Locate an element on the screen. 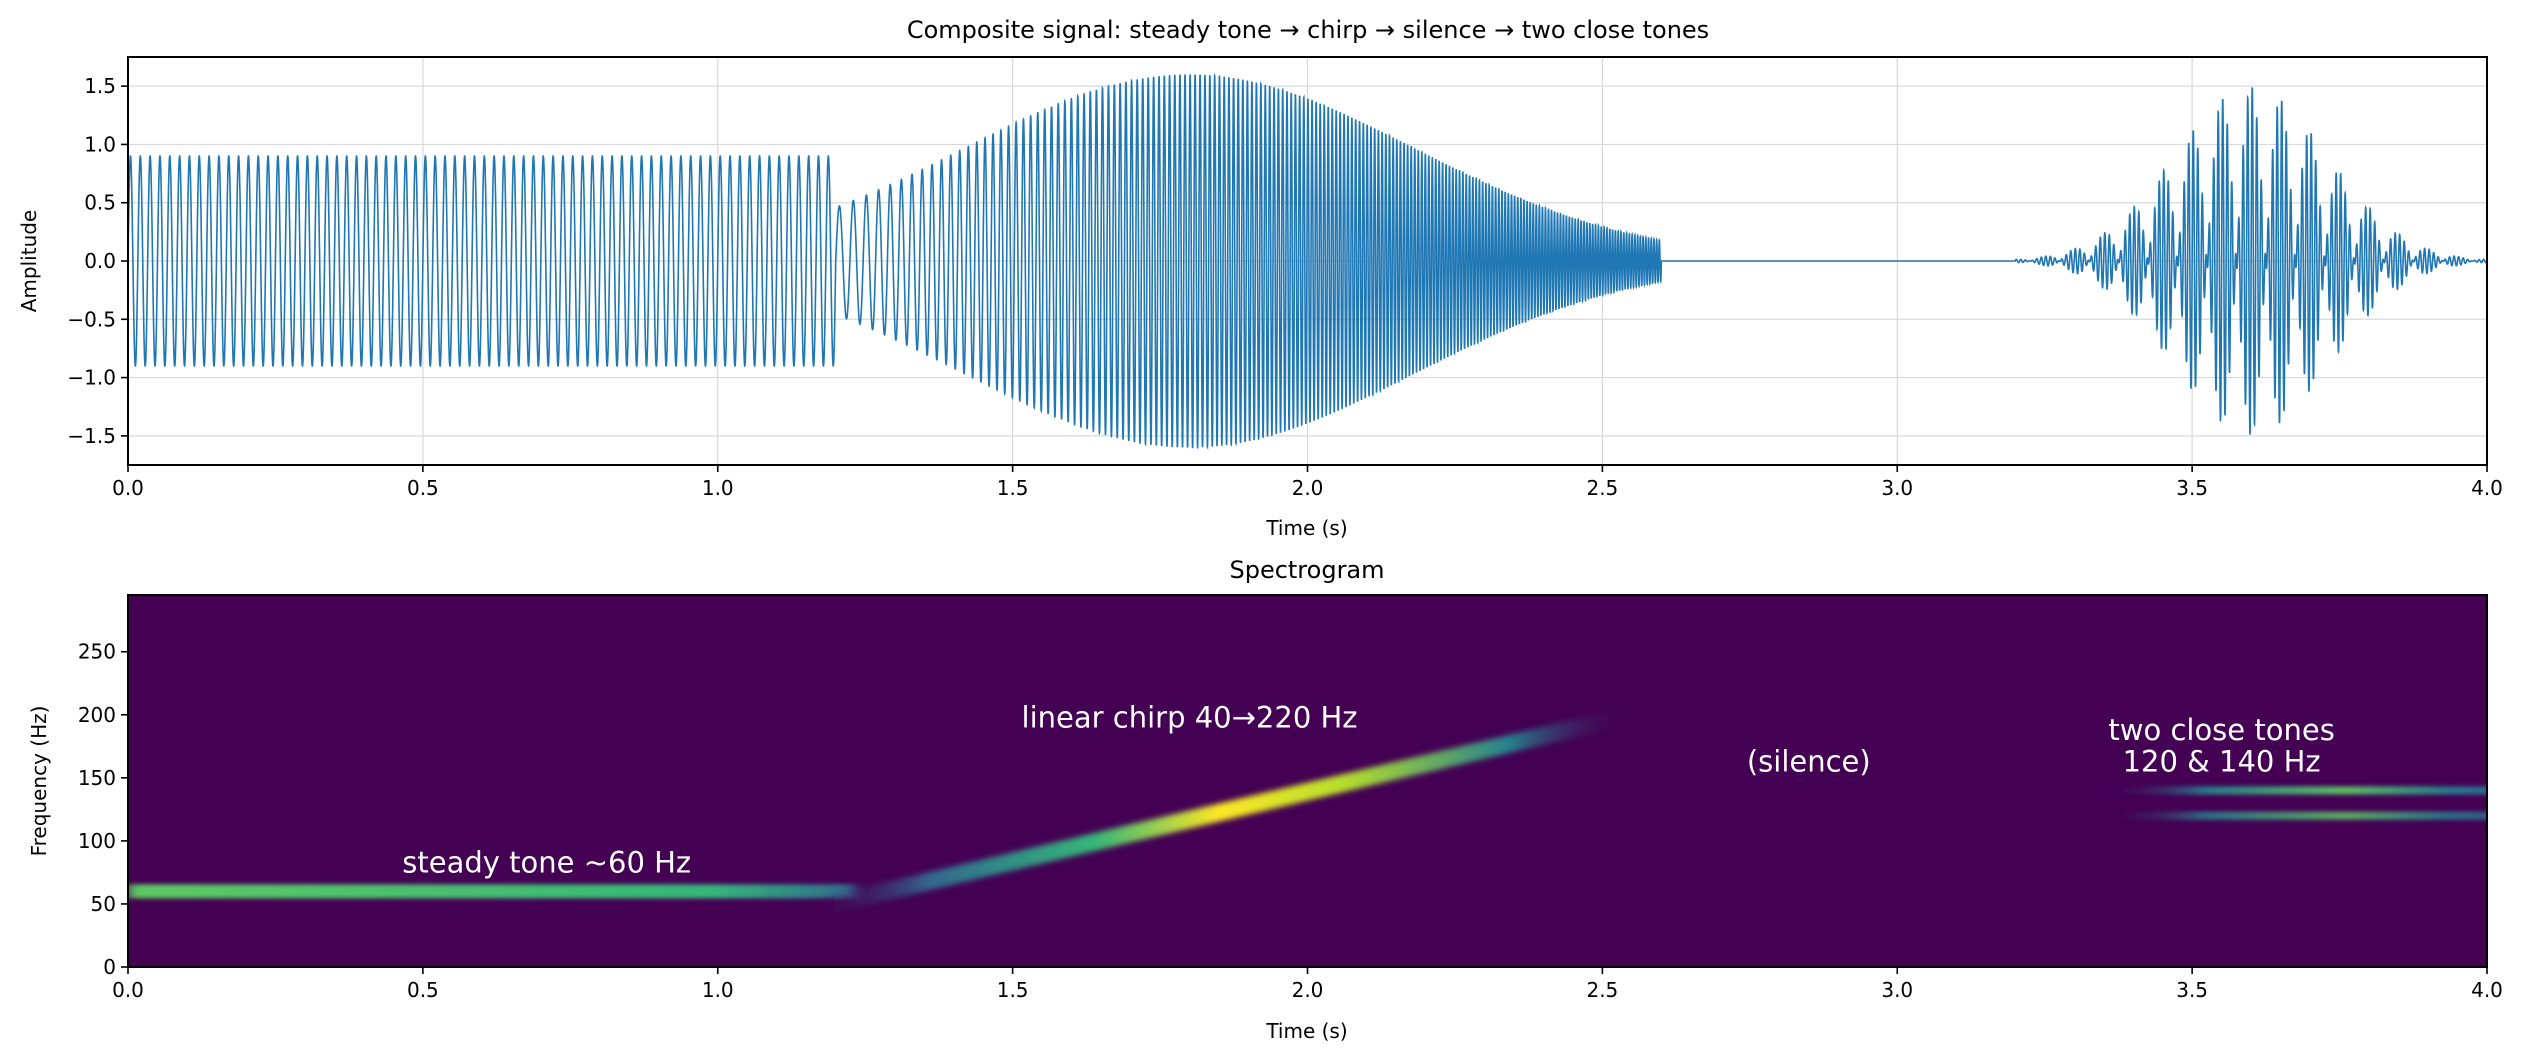 This screenshot has width=2523, height=1063. spectrogram-x-tick-label: 3.0 is located at coordinates (1897, 990).